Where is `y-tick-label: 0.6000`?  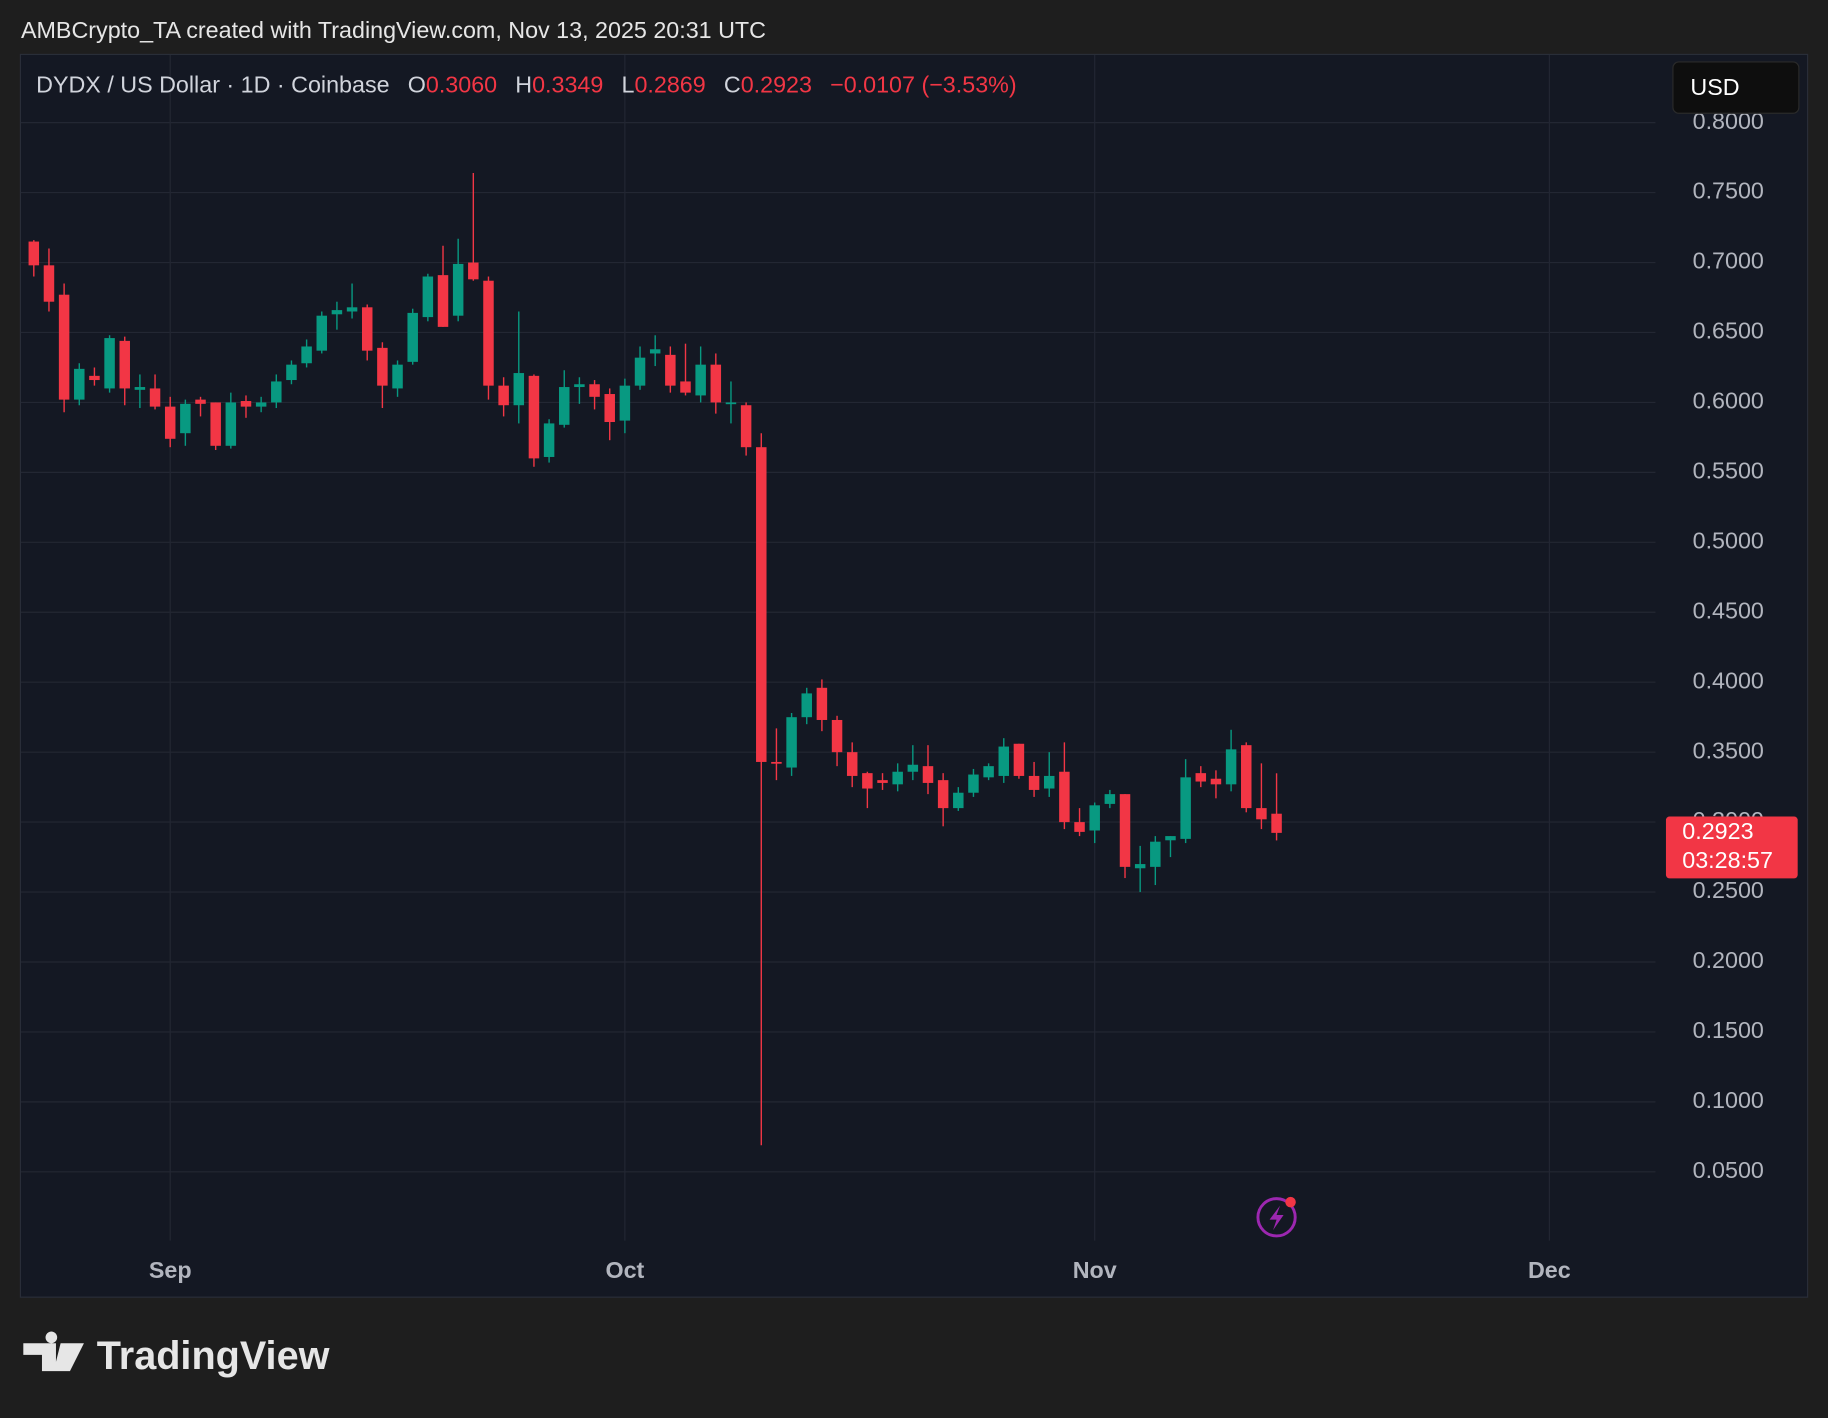 y-tick-label: 0.6000 is located at coordinates (1728, 401).